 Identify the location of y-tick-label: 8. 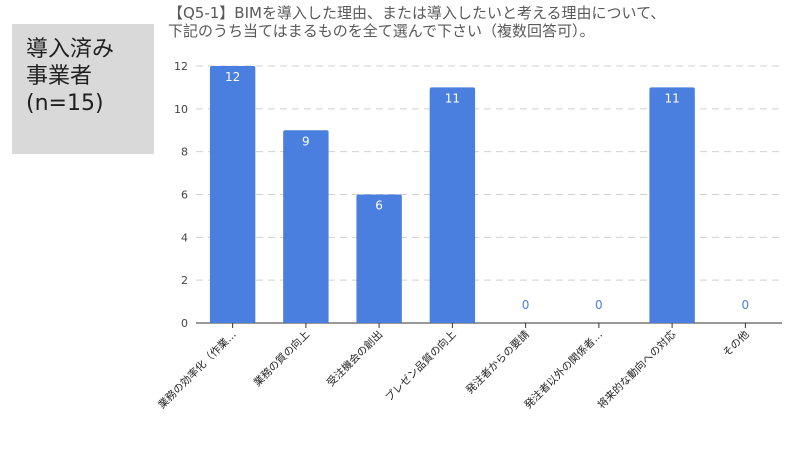
(184, 152).